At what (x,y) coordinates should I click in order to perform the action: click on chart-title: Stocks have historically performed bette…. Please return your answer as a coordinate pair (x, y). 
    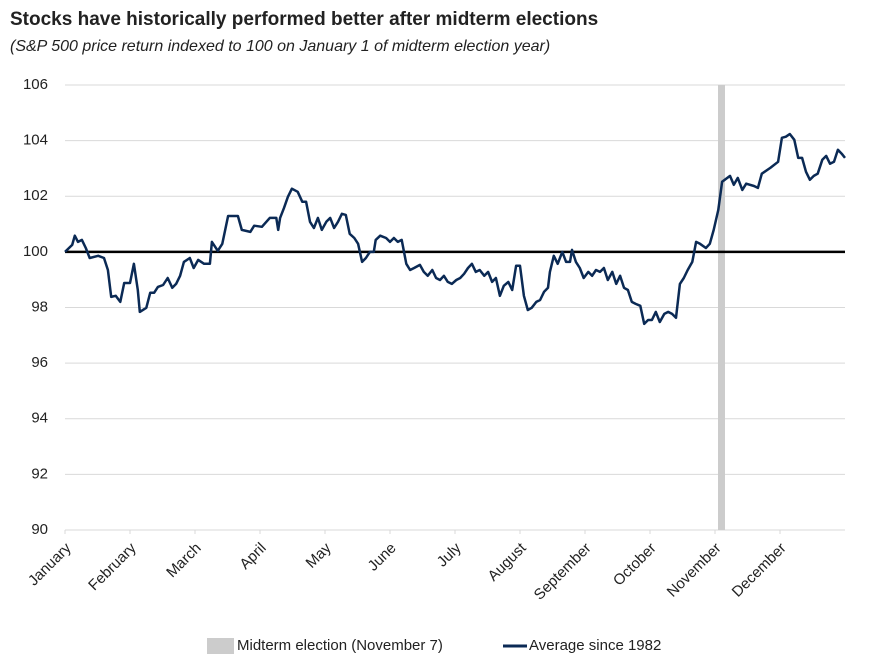
    Looking at the image, I should click on (304, 19).